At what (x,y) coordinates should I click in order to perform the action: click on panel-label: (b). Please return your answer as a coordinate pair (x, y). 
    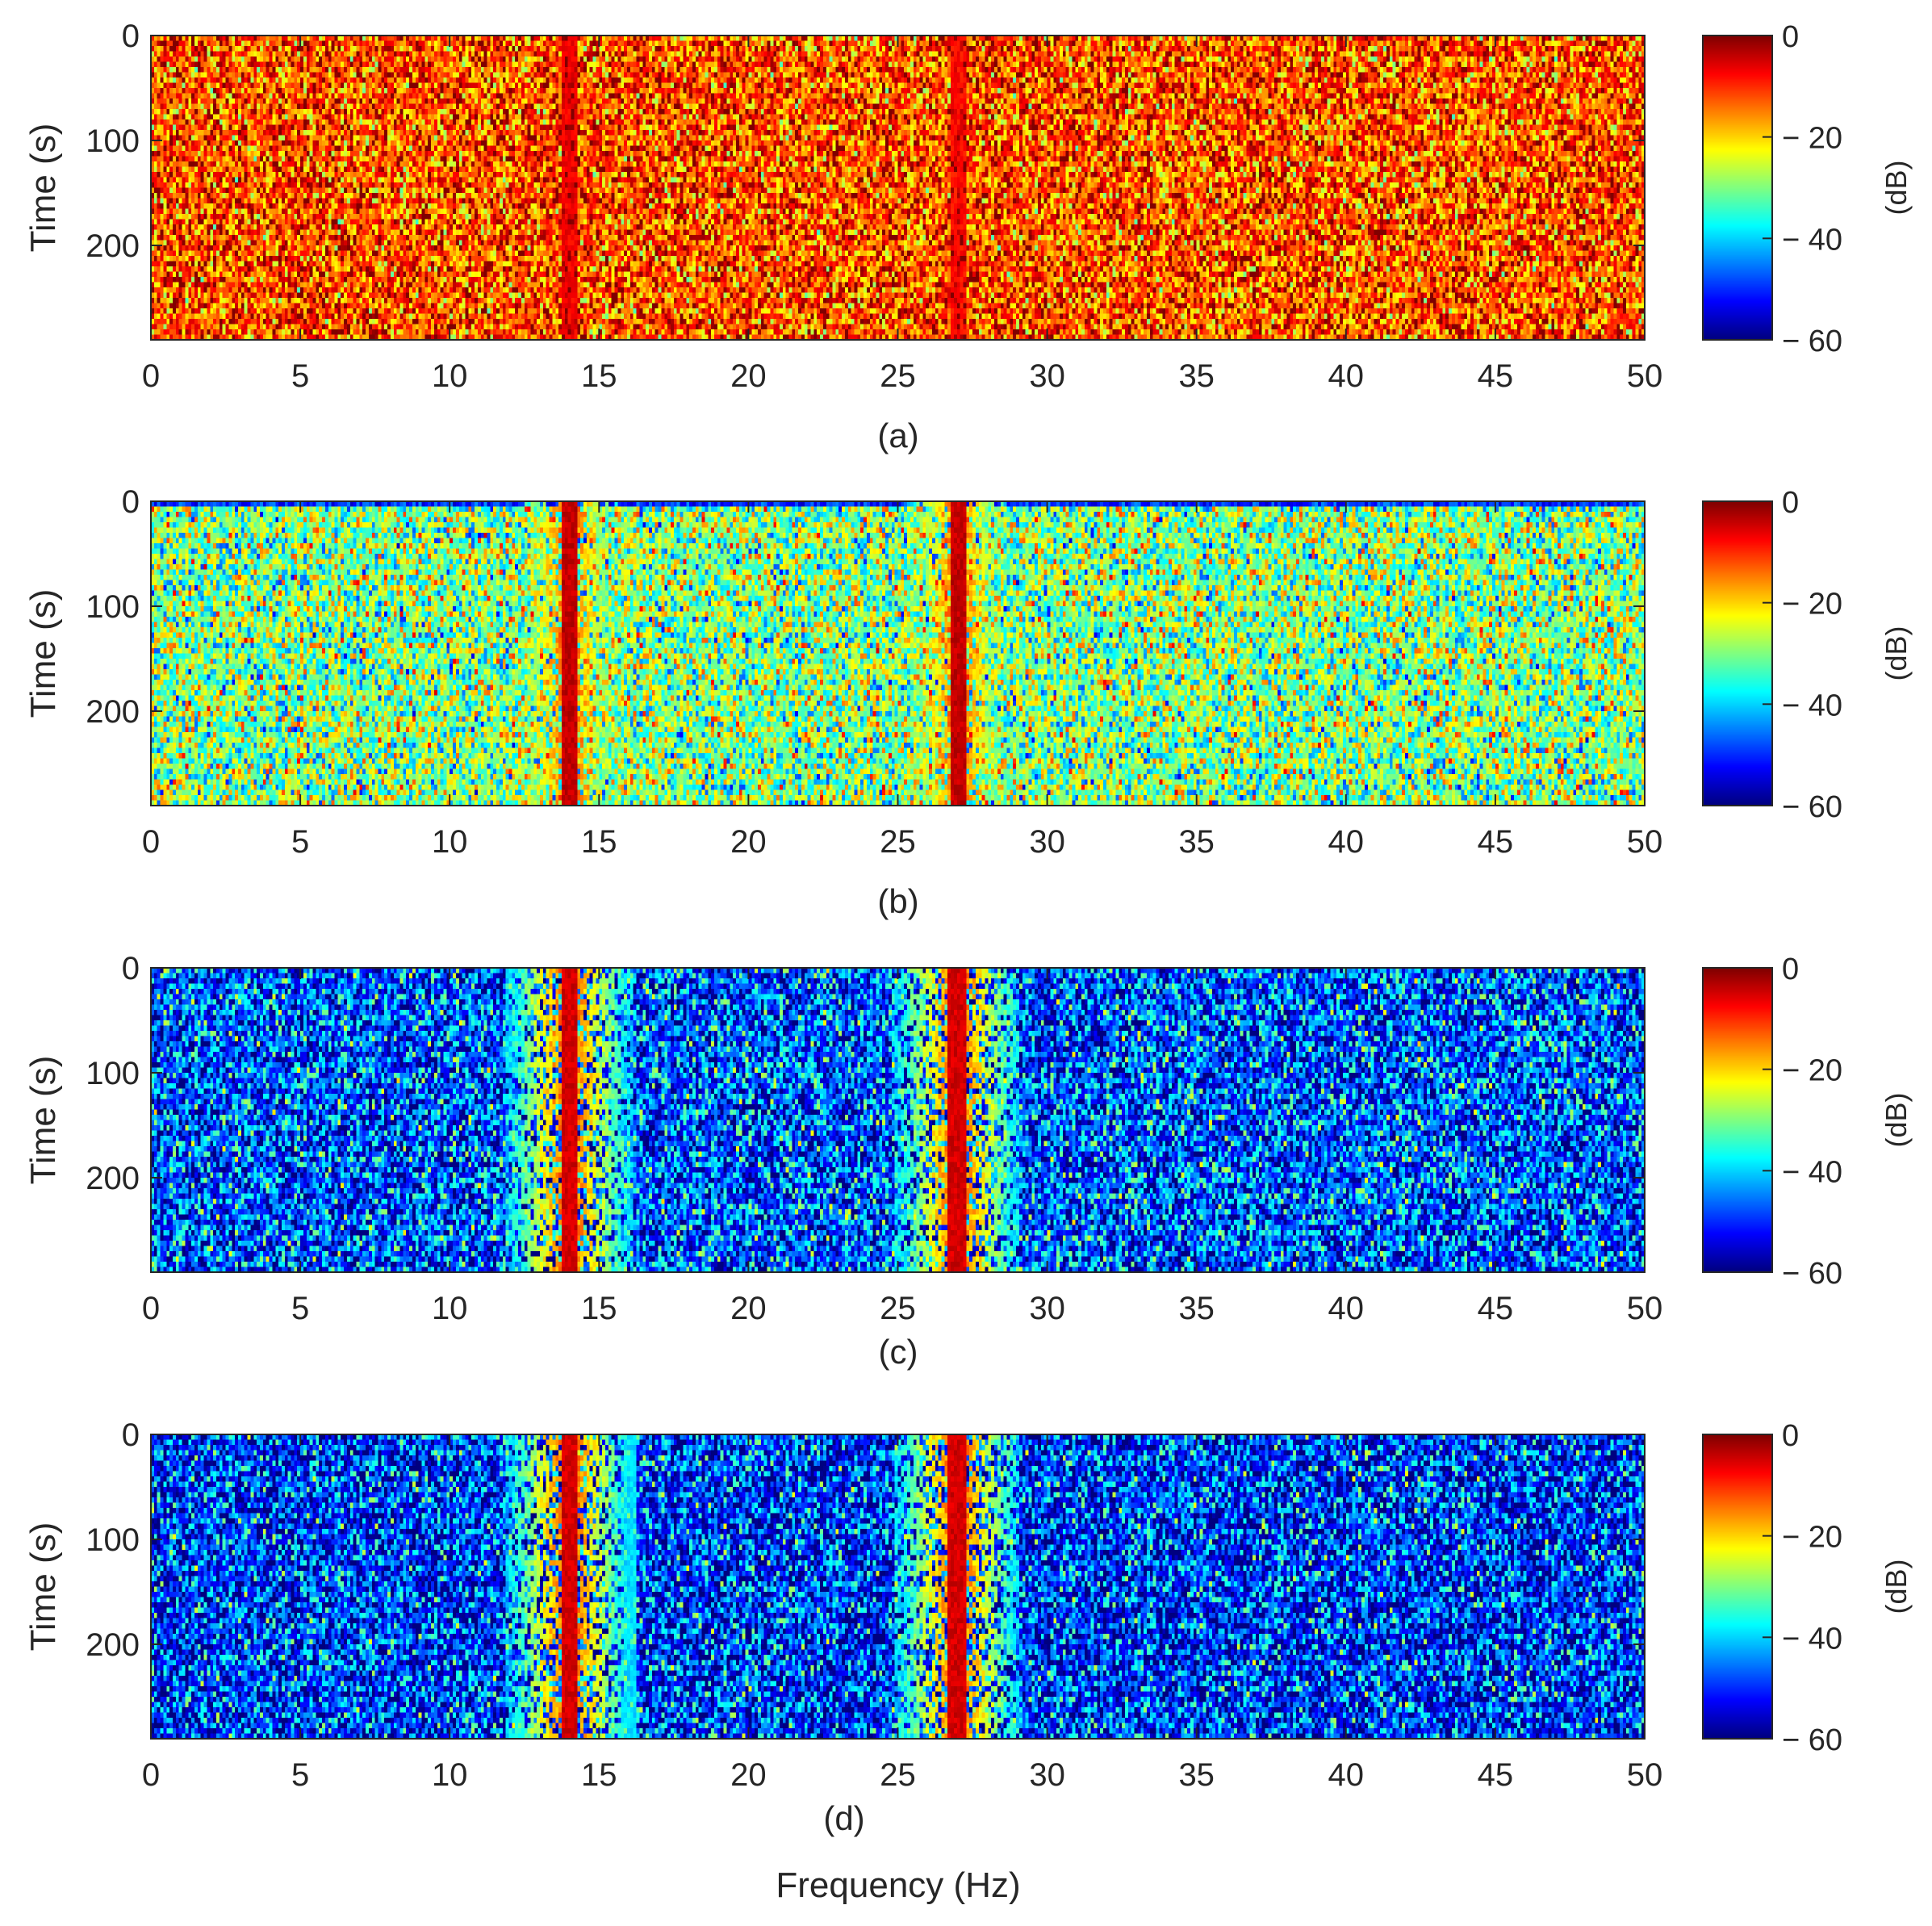
    Looking at the image, I should click on (897, 901).